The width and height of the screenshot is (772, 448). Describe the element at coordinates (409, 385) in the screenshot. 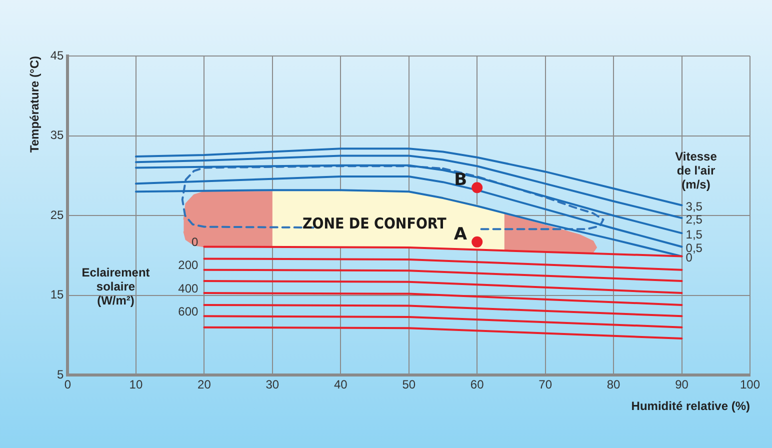

I see `x-tick-label: 50` at that location.